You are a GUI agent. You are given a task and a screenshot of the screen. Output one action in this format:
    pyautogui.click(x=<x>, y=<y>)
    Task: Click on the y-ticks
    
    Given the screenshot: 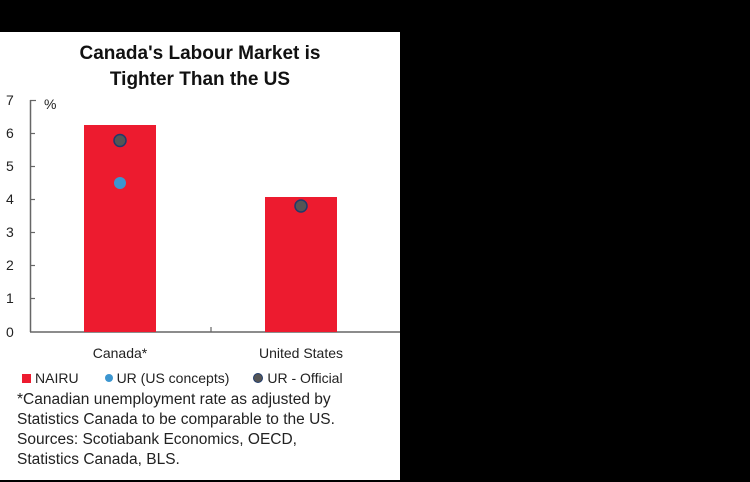 What is the action you would take?
    pyautogui.click(x=121, y=215)
    